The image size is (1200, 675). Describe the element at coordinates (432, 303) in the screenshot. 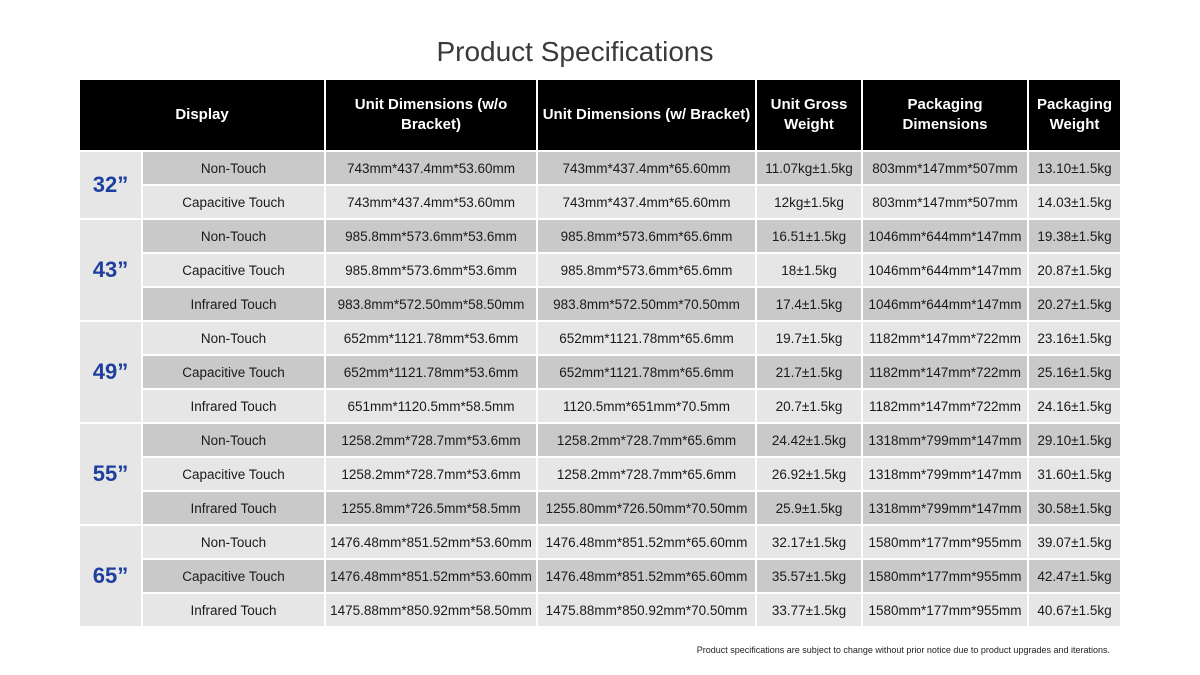

I see `unit-dimensions-no-bracket-cell: 983.8mm*572.50mm*58.50mm` at that location.